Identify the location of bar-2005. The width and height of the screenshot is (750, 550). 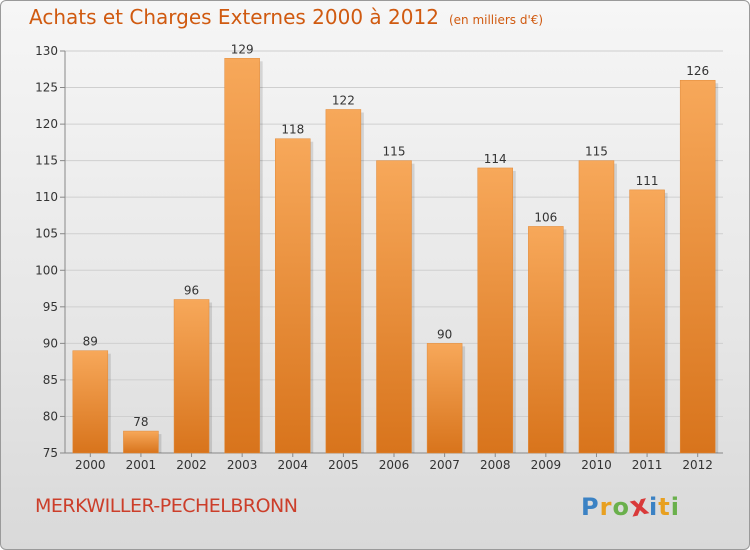
(343, 281).